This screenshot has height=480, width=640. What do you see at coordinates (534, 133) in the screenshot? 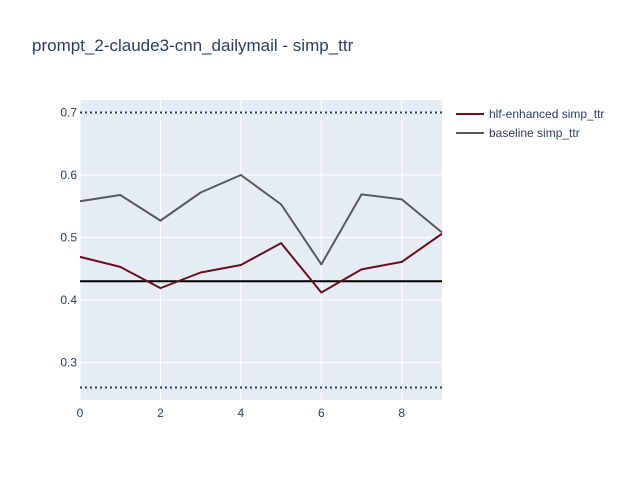
I see `legend-item-label: baseline simp_ttr` at bounding box center [534, 133].